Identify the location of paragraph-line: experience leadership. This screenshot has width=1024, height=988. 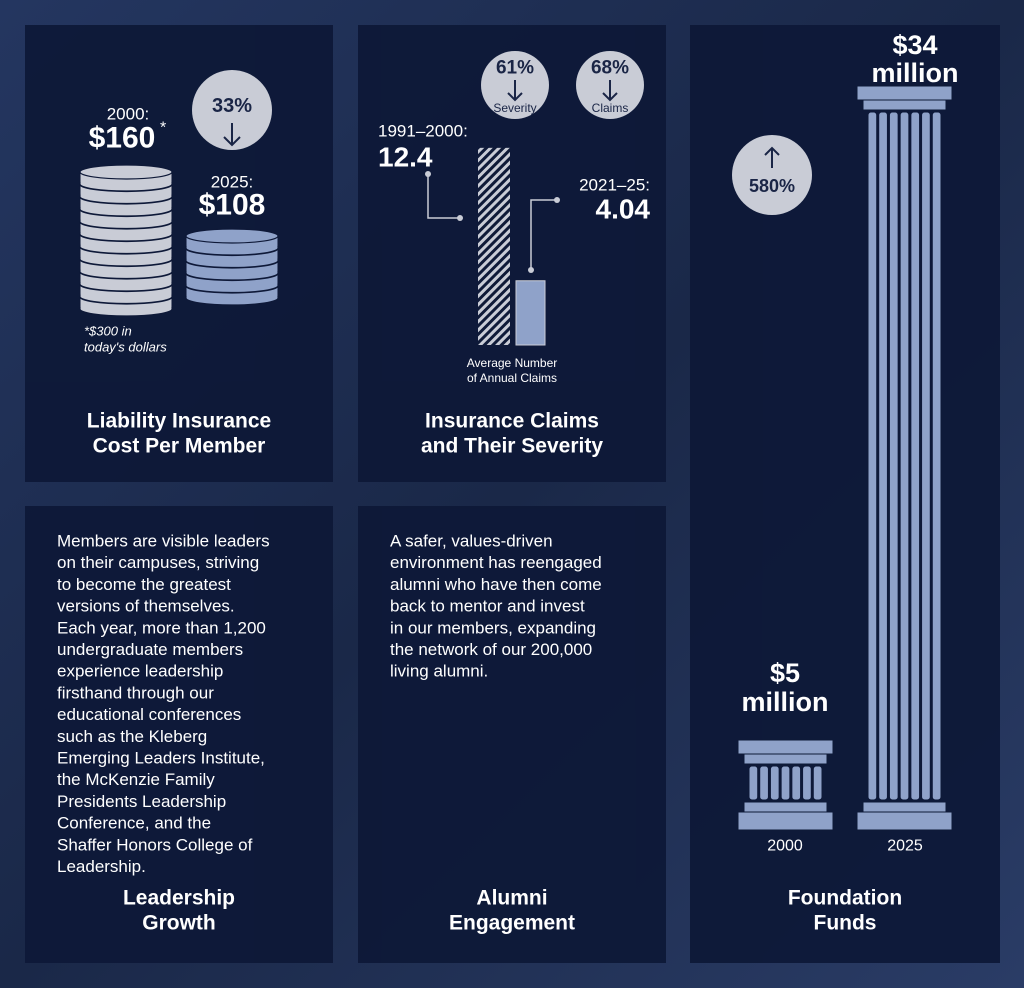
(140, 671).